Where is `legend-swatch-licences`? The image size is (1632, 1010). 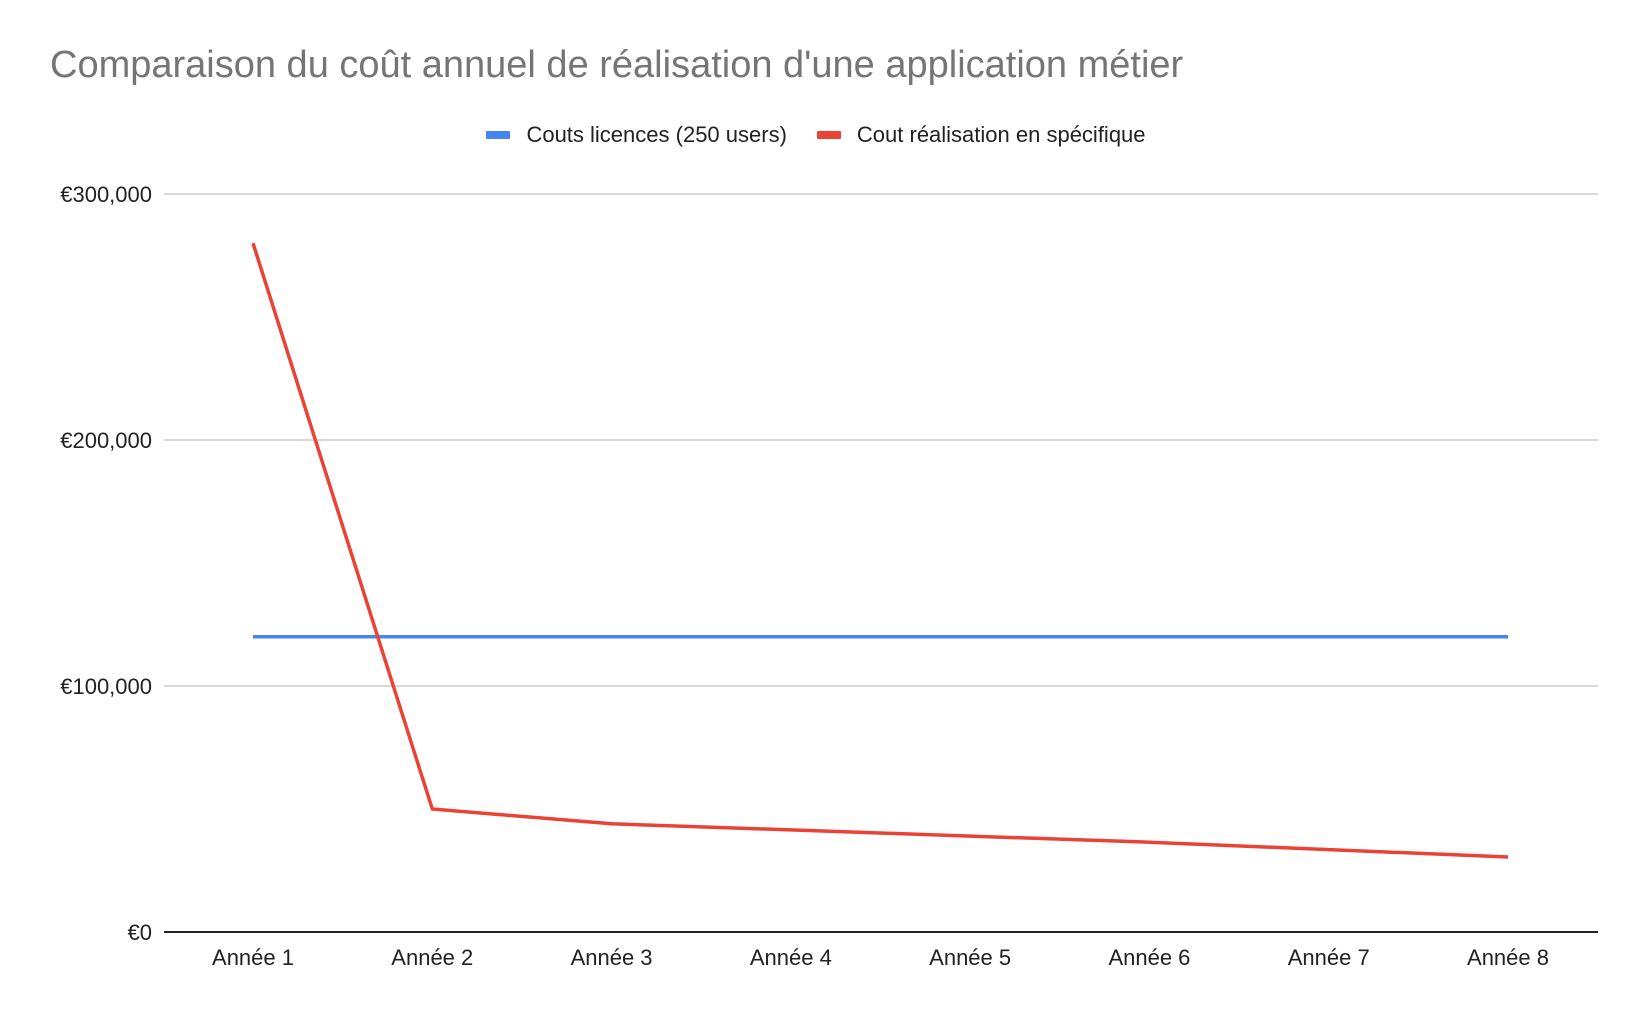 legend-swatch-licences is located at coordinates (498, 135).